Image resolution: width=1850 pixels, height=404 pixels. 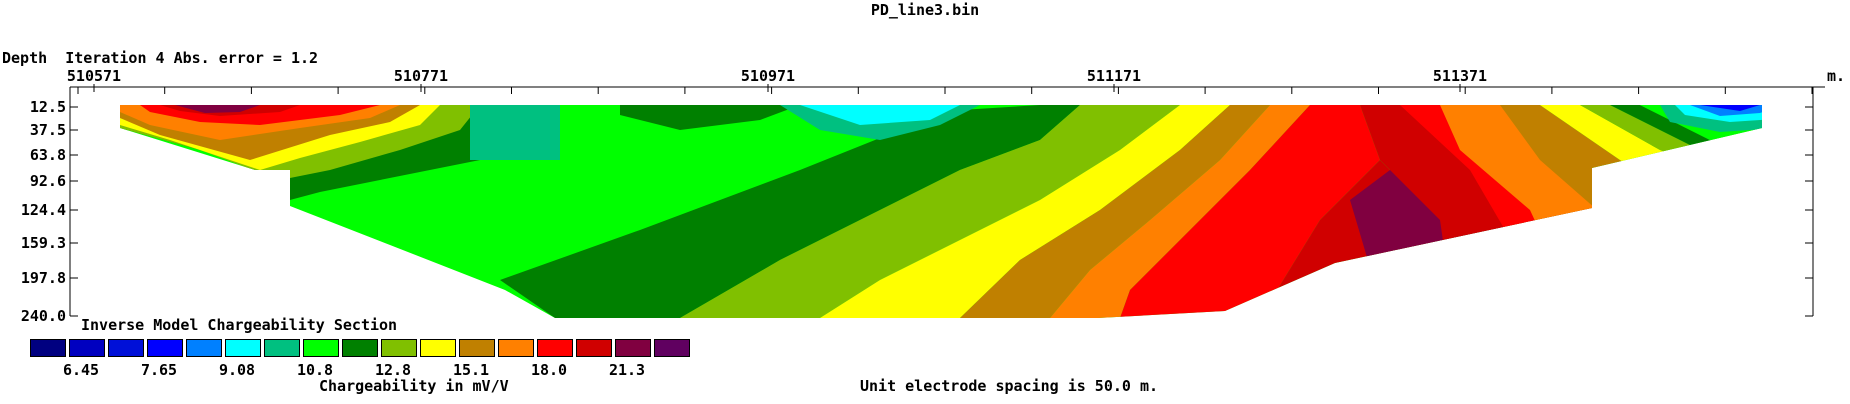 I want to click on legend-value: 15.1, so click(x=471, y=370).